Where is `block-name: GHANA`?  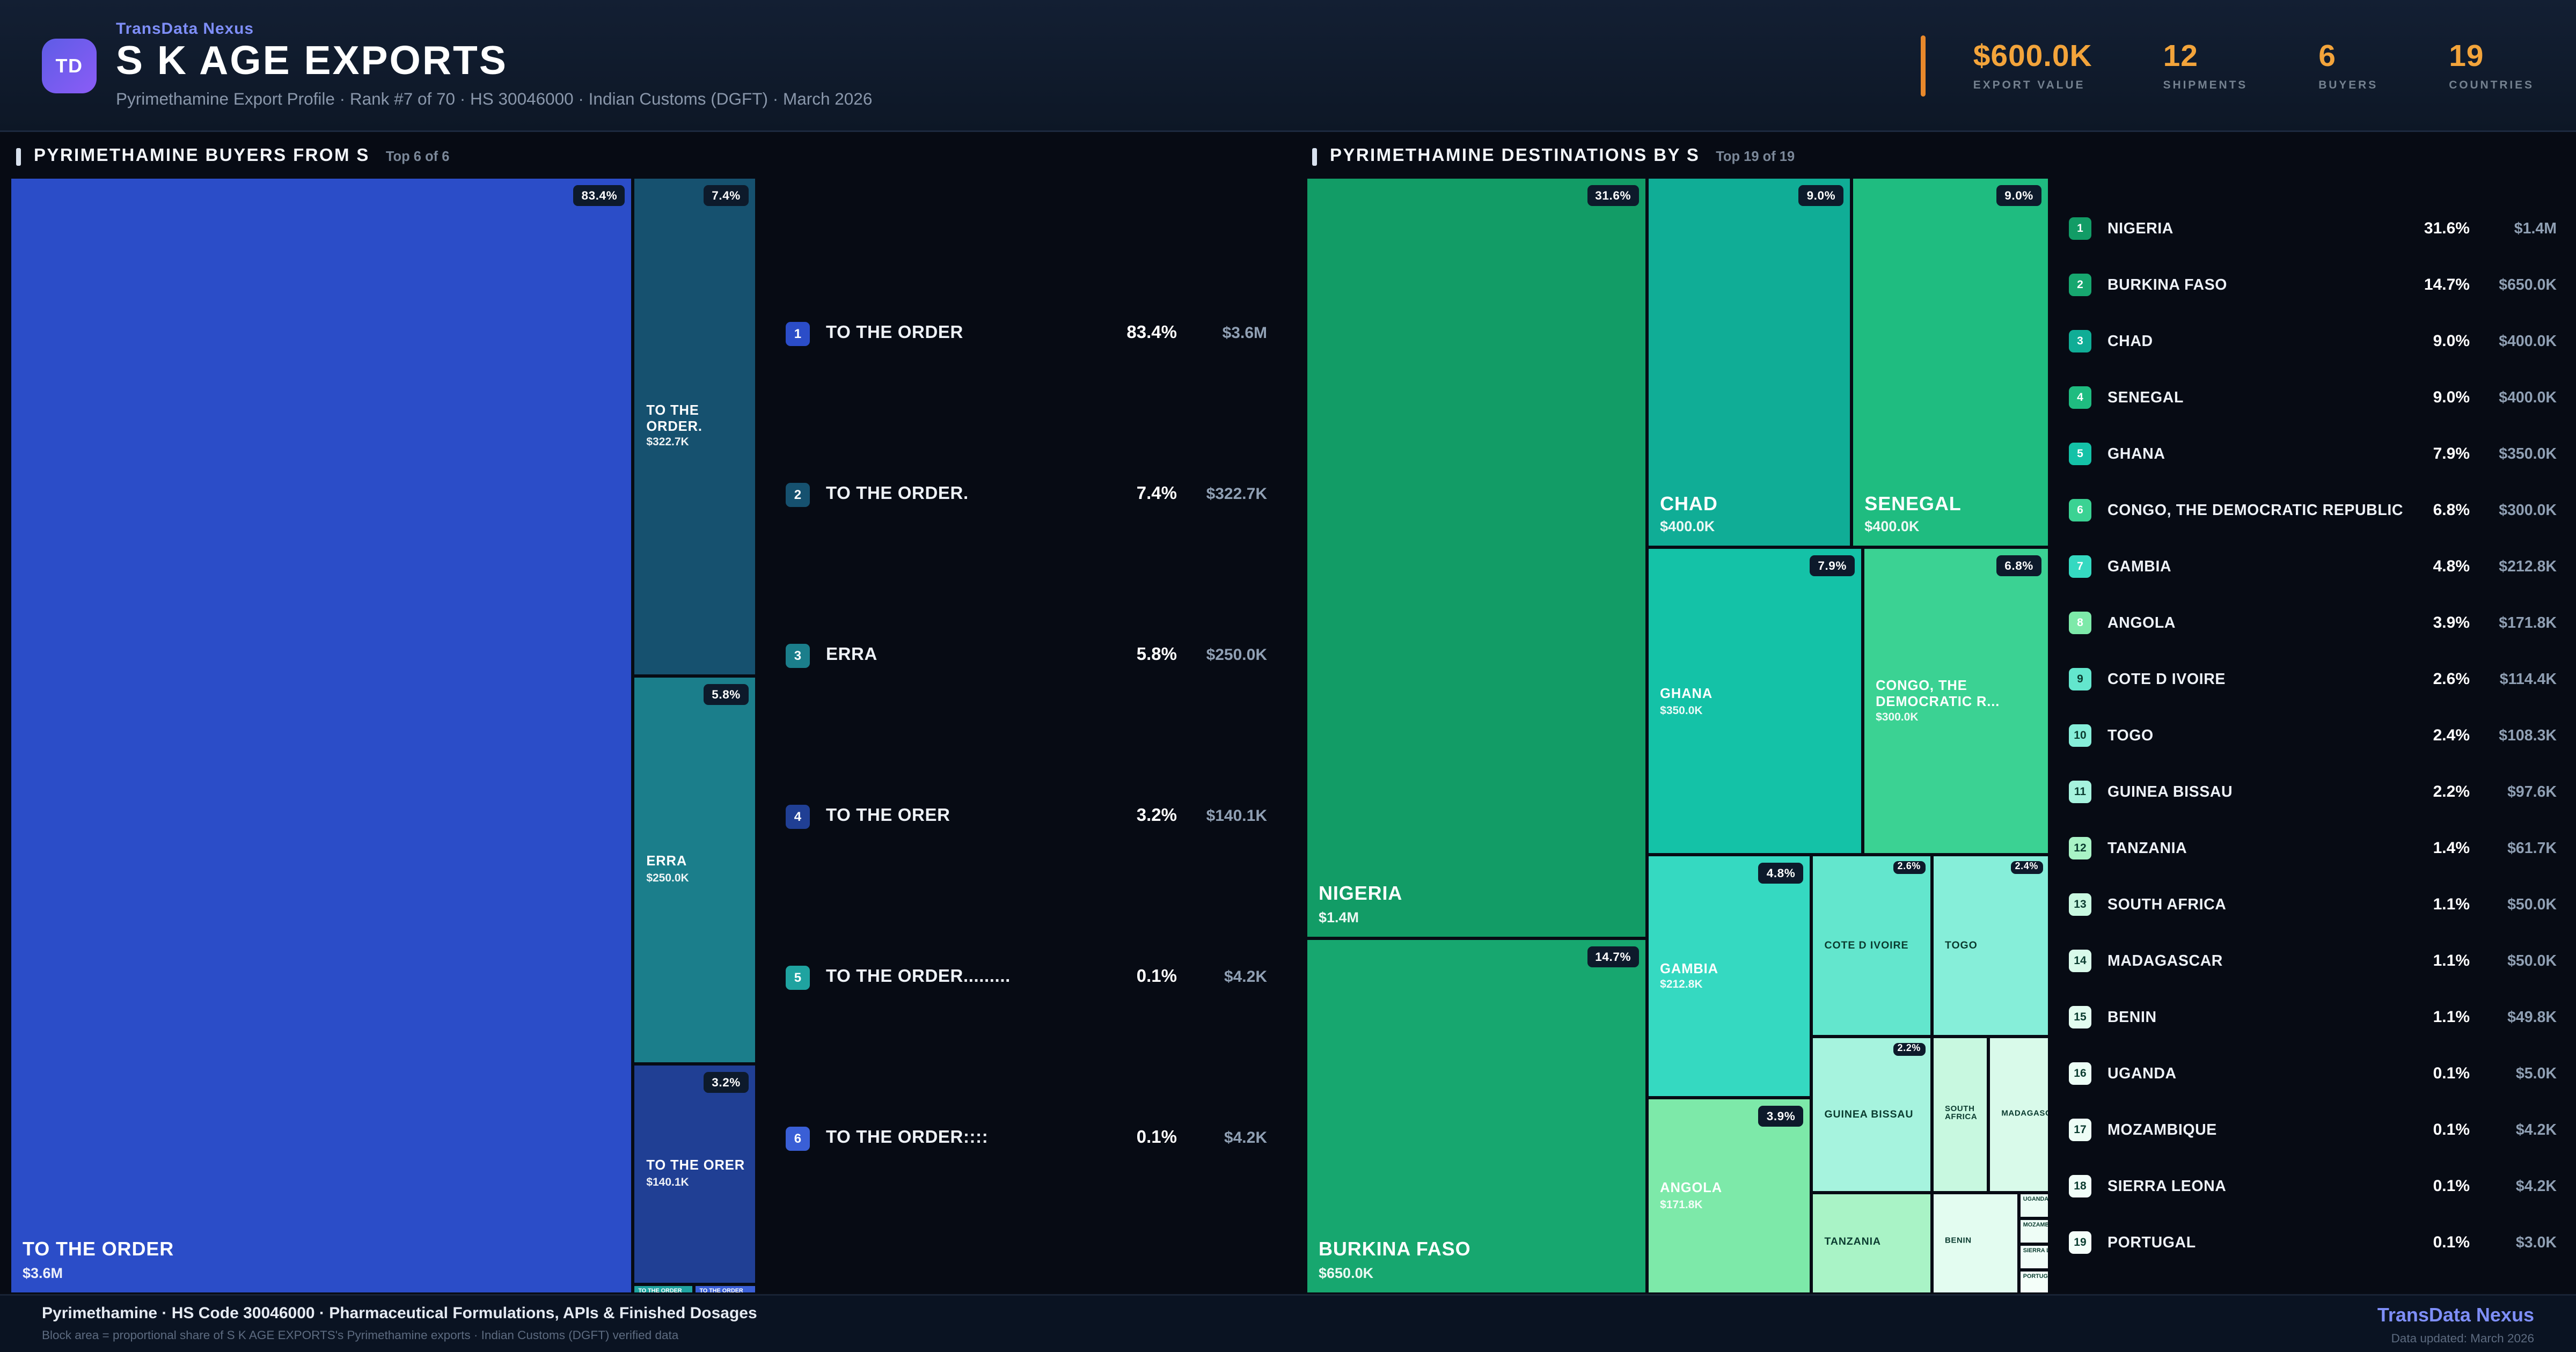
block-name: GHANA is located at coordinates (1686, 693).